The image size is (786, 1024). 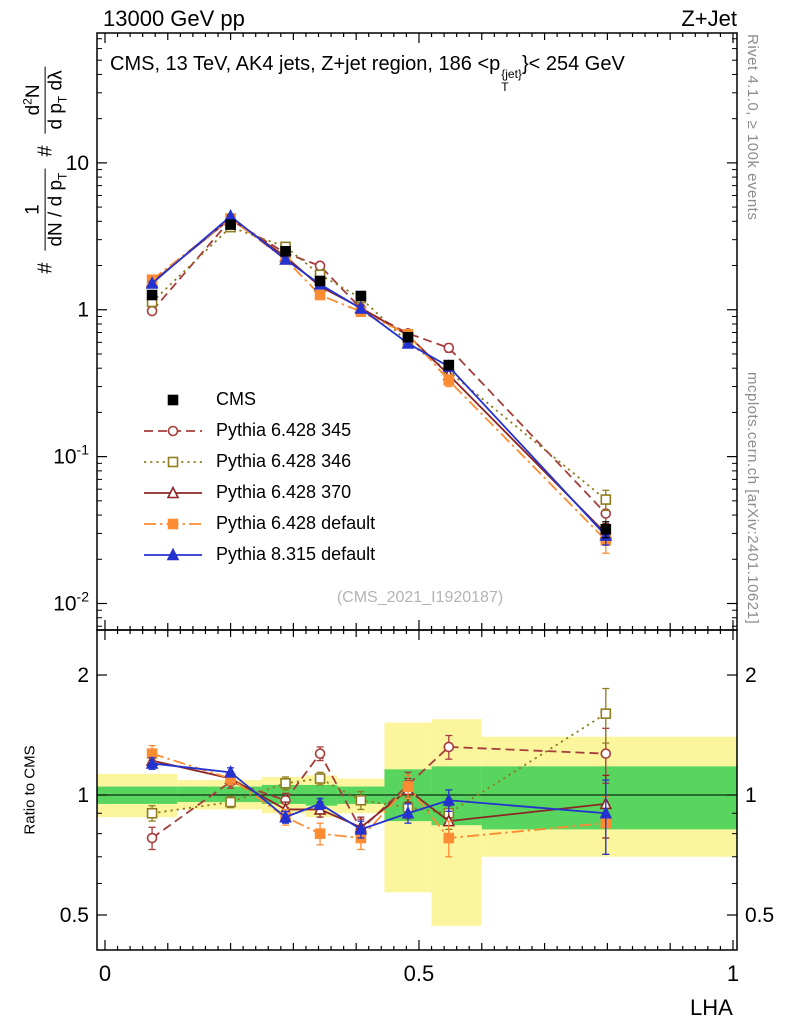 I want to click on legend-item-cms: CMS, so click(x=258, y=399).